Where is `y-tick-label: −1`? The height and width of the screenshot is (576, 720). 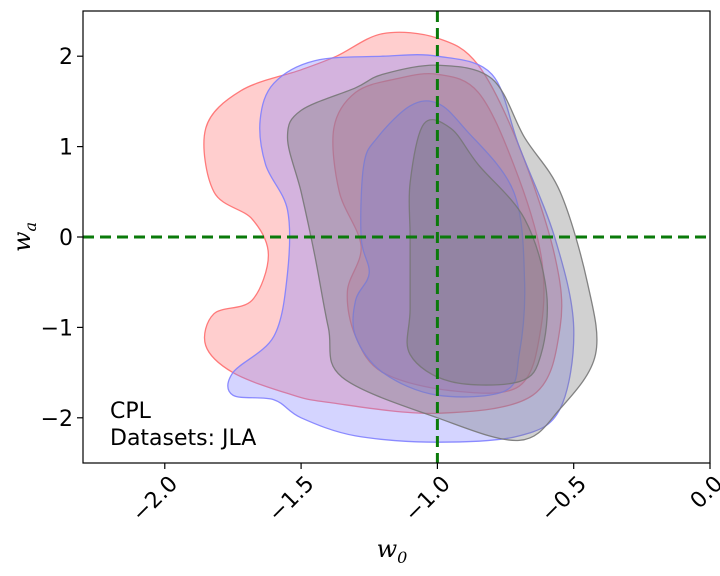
y-tick-label: −1 is located at coordinates (57, 328).